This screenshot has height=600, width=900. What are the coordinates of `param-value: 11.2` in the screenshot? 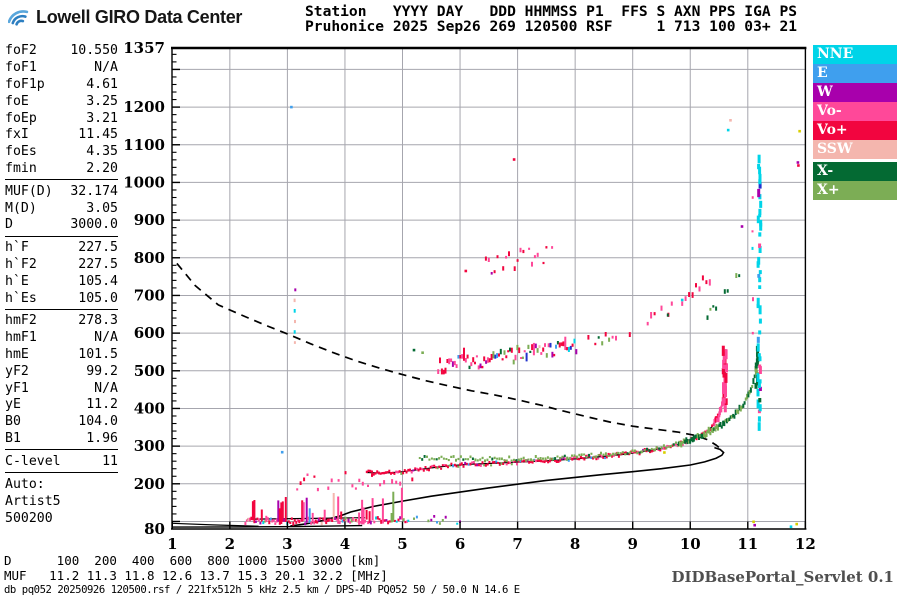 It's located at (102, 405).